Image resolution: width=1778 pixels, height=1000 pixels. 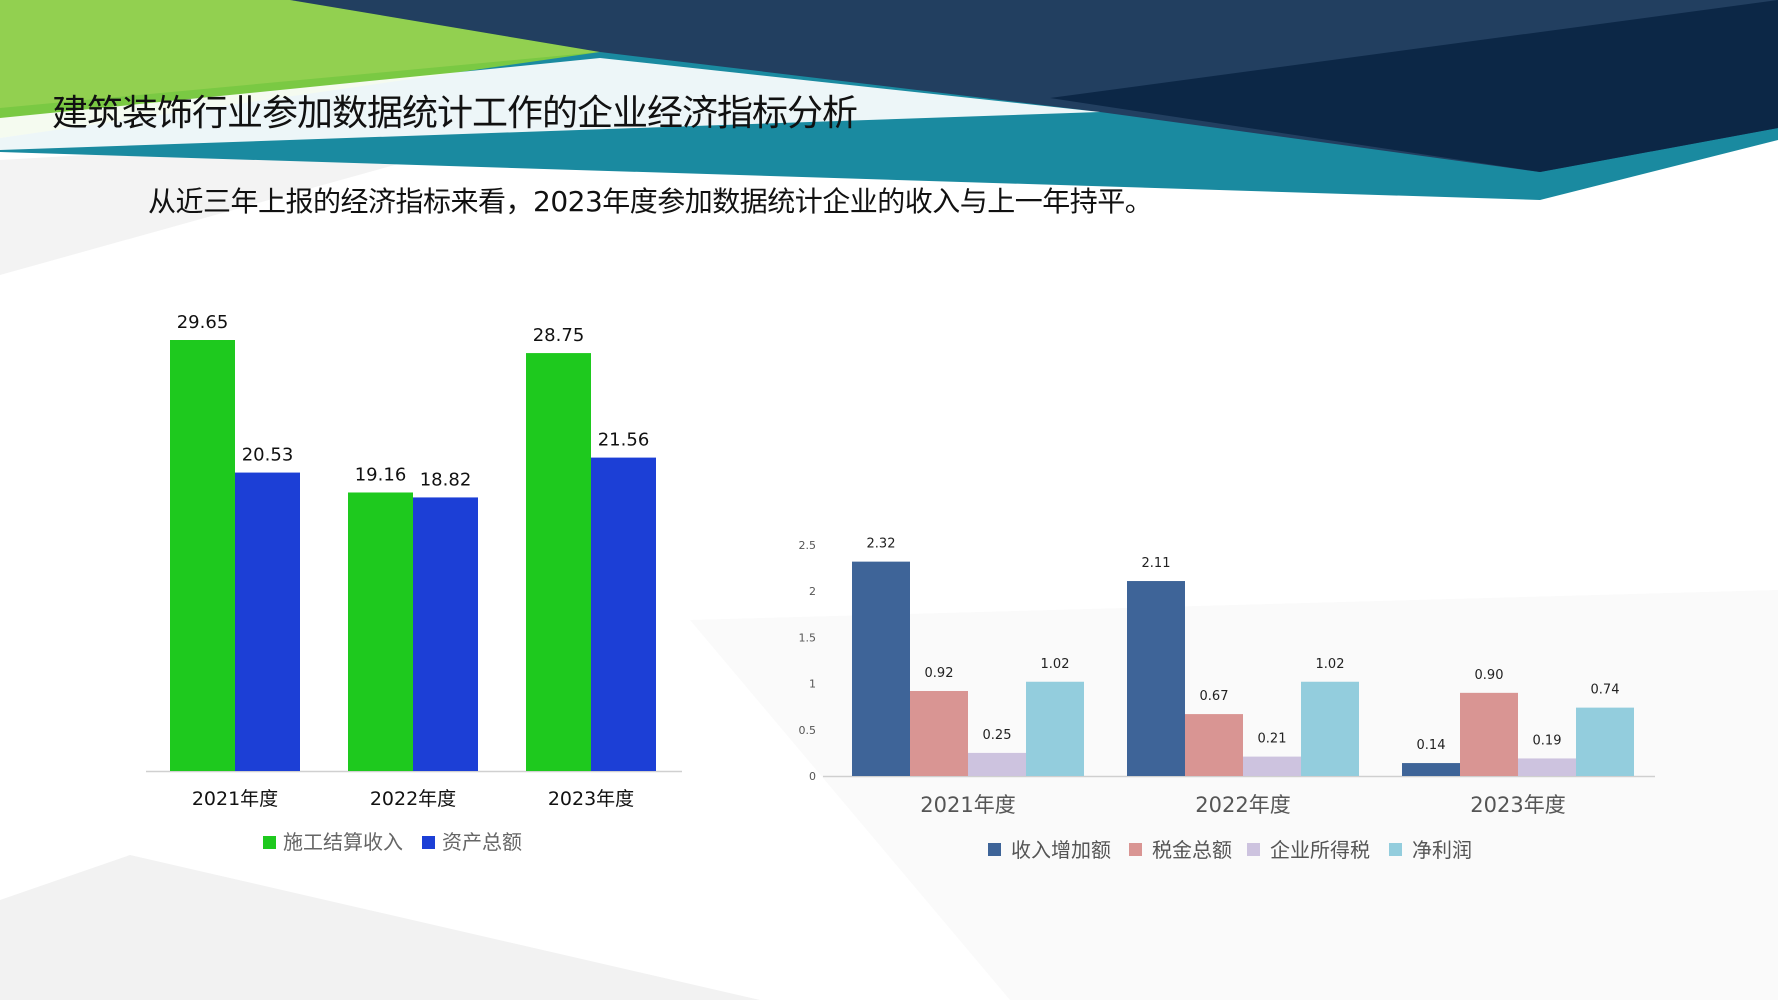 What do you see at coordinates (343, 842) in the screenshot?
I see `legend-label: 施工结算收入` at bounding box center [343, 842].